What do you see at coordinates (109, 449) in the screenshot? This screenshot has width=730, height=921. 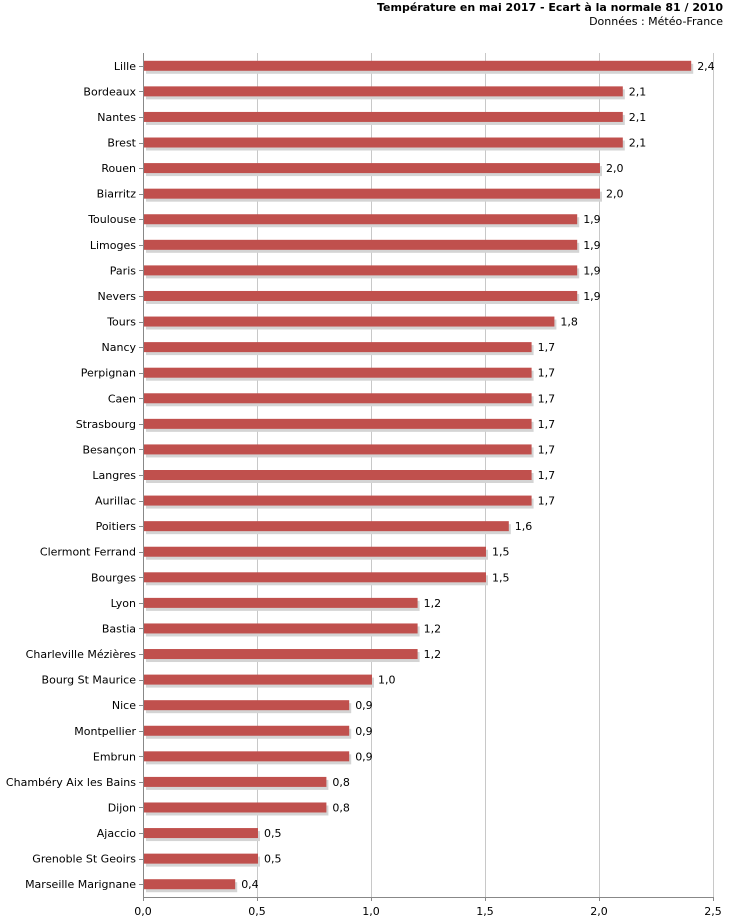 I see `category-label: Besançon` at bounding box center [109, 449].